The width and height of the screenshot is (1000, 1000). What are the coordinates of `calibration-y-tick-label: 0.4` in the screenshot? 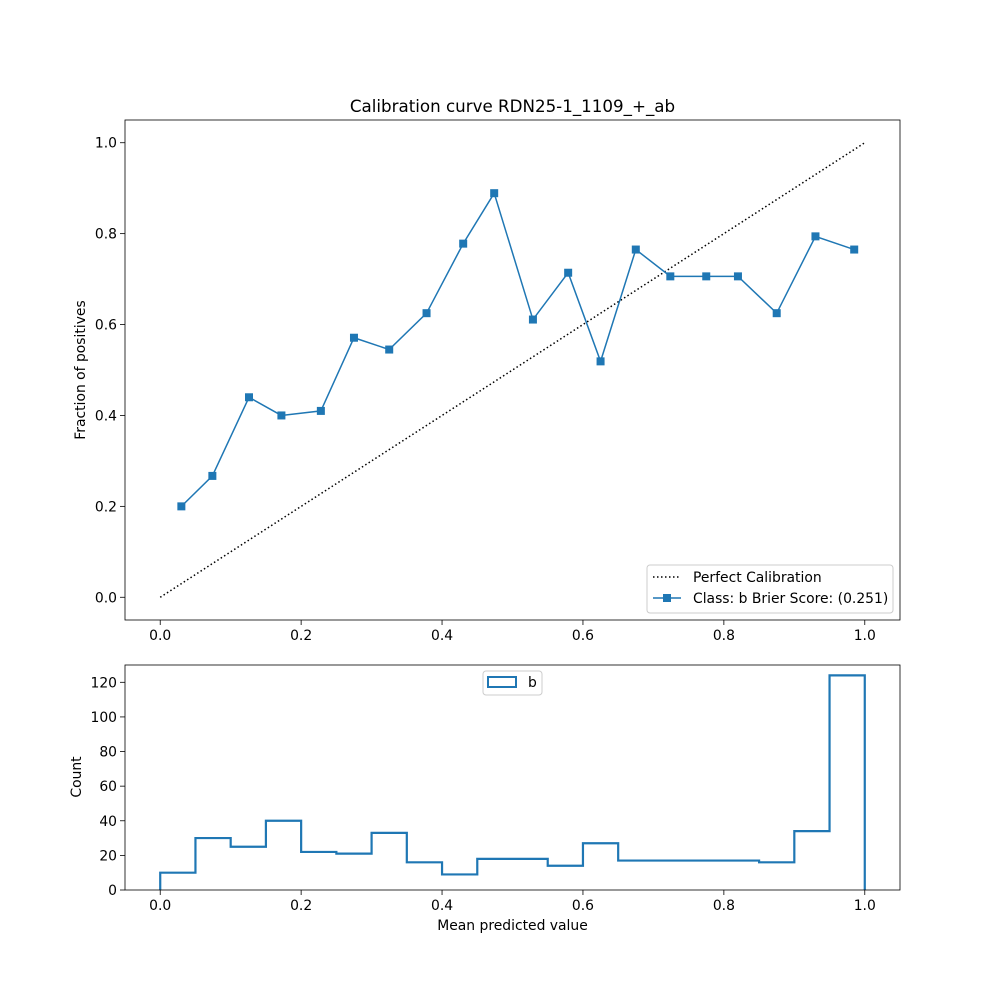 It's located at (106, 416).